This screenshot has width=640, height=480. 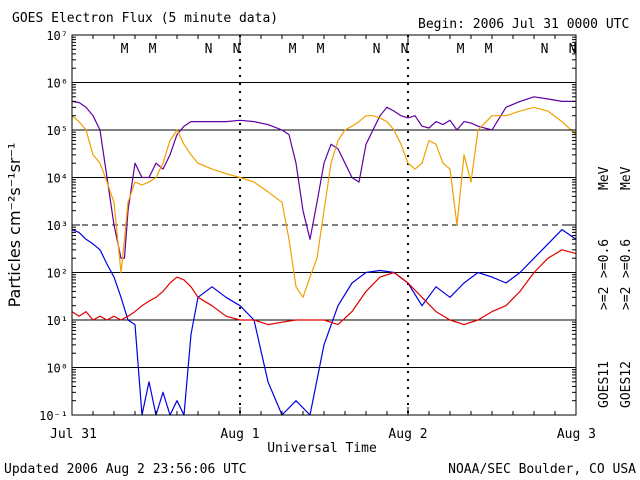 What do you see at coordinates (626, 384) in the screenshot?
I see `legend-satellite: GOES12` at bounding box center [626, 384].